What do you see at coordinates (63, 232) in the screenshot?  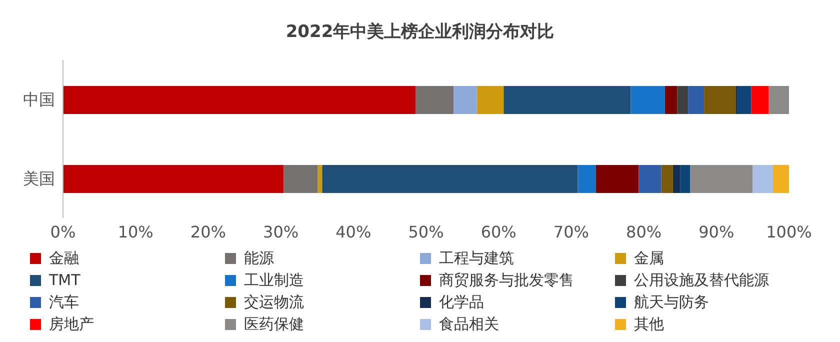 I see `x-tick-label: 0%` at bounding box center [63, 232].